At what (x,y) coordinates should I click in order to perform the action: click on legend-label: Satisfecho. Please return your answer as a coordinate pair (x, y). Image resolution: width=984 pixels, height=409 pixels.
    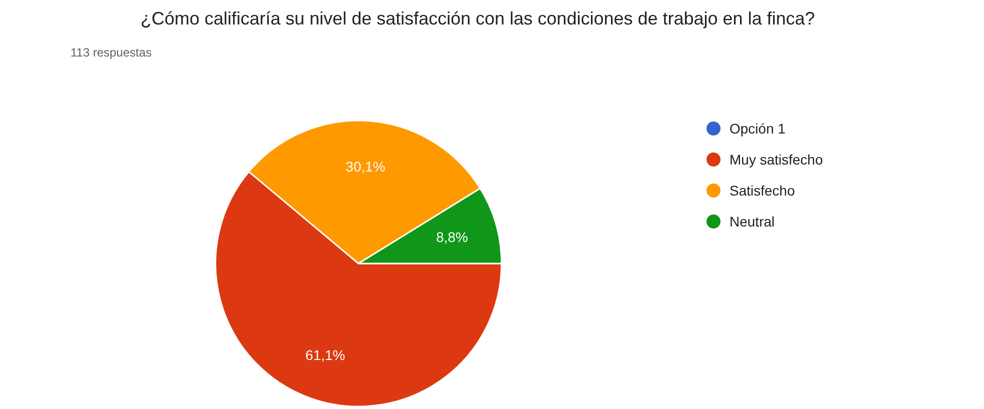
    Looking at the image, I should click on (763, 190).